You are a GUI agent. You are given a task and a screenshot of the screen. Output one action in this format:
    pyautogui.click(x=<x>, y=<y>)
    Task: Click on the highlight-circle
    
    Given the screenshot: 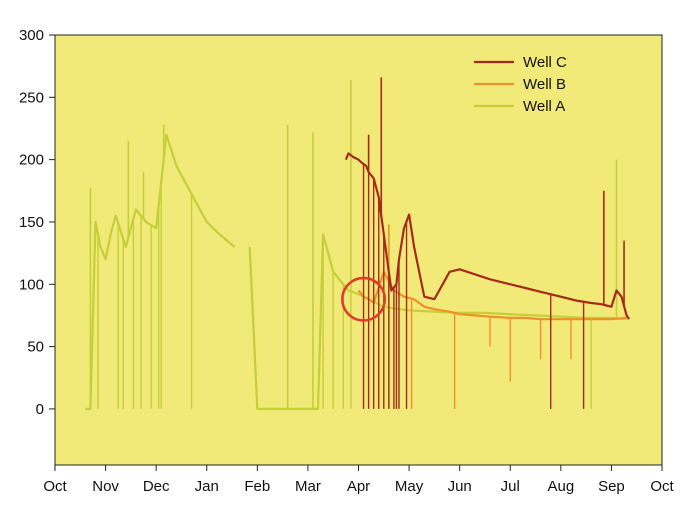 What is the action you would take?
    pyautogui.click(x=364, y=299)
    